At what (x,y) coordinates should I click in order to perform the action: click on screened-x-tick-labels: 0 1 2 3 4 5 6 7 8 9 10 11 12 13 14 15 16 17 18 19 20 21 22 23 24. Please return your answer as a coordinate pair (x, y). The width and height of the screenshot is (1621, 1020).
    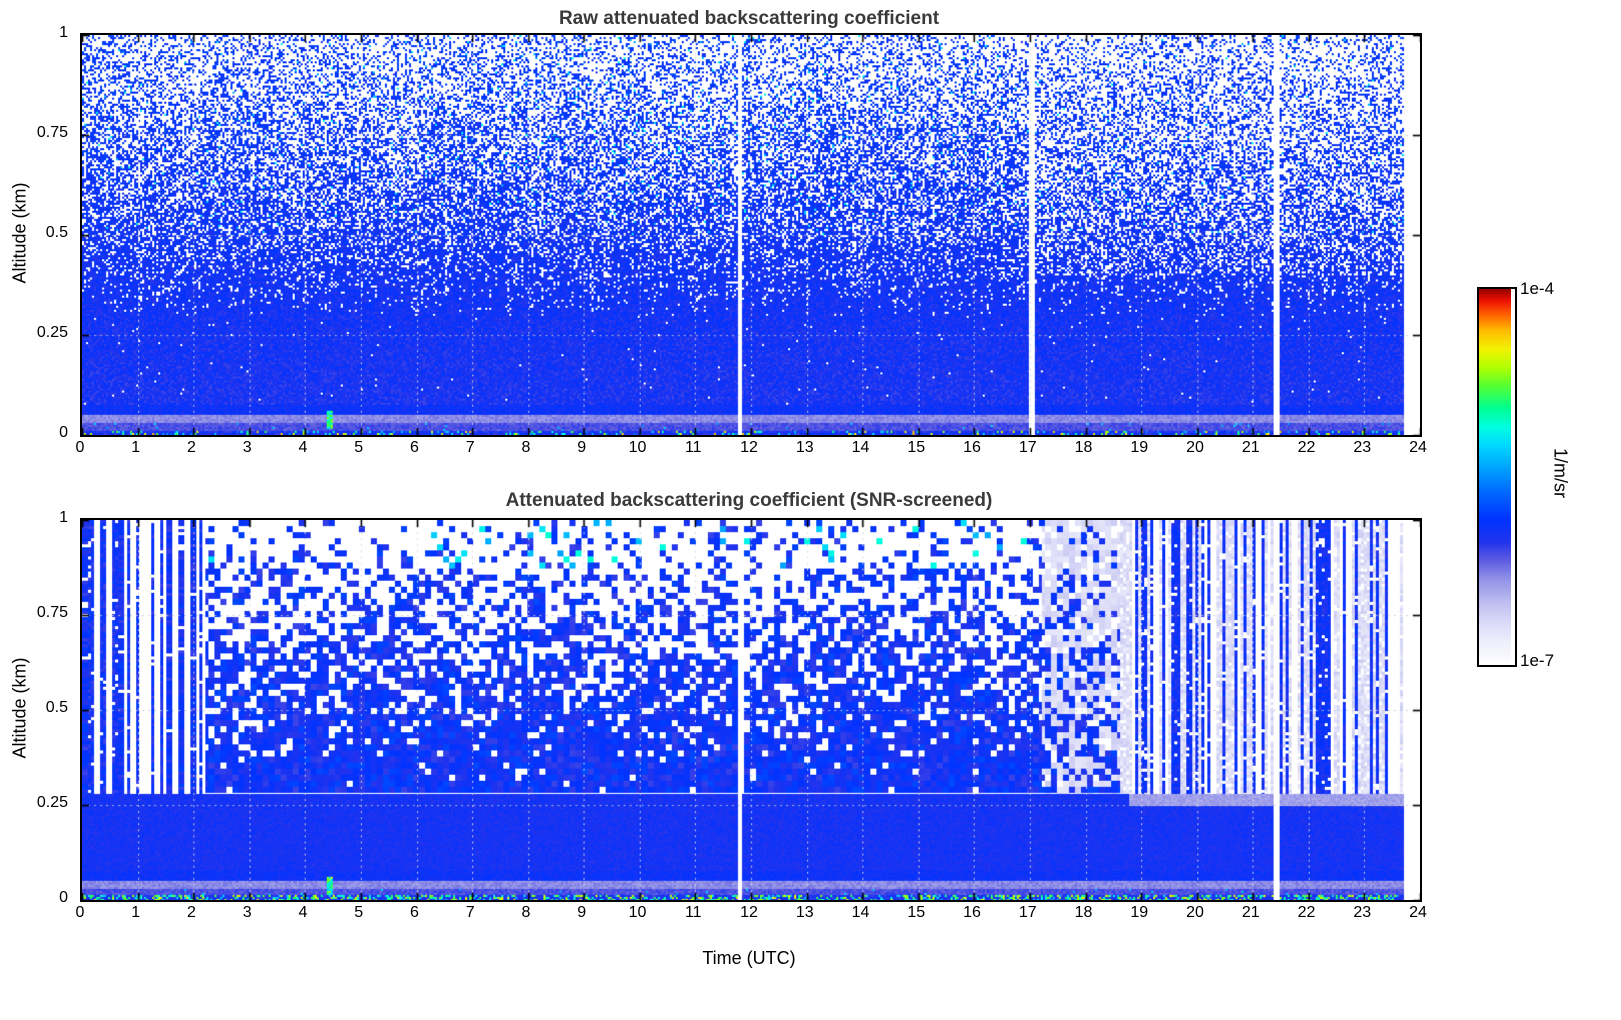
    Looking at the image, I should click on (751, 915).